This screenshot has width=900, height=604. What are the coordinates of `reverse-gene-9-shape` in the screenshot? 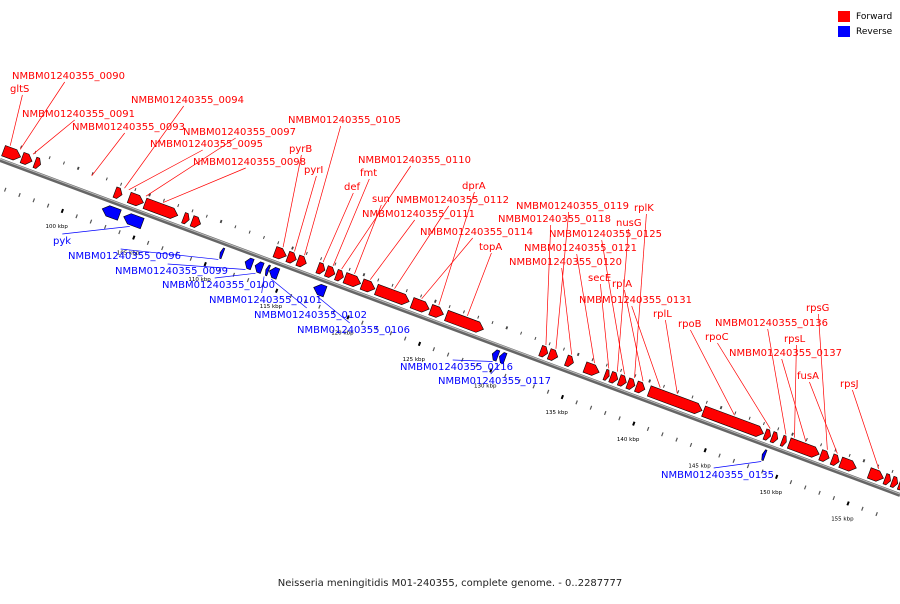 It's located at (503, 358).